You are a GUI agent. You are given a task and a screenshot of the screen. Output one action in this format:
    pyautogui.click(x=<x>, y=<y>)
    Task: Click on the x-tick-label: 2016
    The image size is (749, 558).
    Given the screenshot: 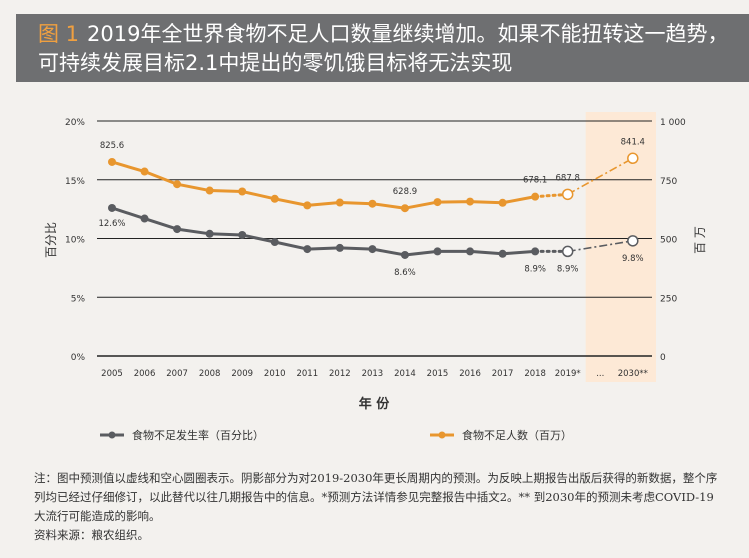 What is the action you would take?
    pyautogui.click(x=470, y=374)
    